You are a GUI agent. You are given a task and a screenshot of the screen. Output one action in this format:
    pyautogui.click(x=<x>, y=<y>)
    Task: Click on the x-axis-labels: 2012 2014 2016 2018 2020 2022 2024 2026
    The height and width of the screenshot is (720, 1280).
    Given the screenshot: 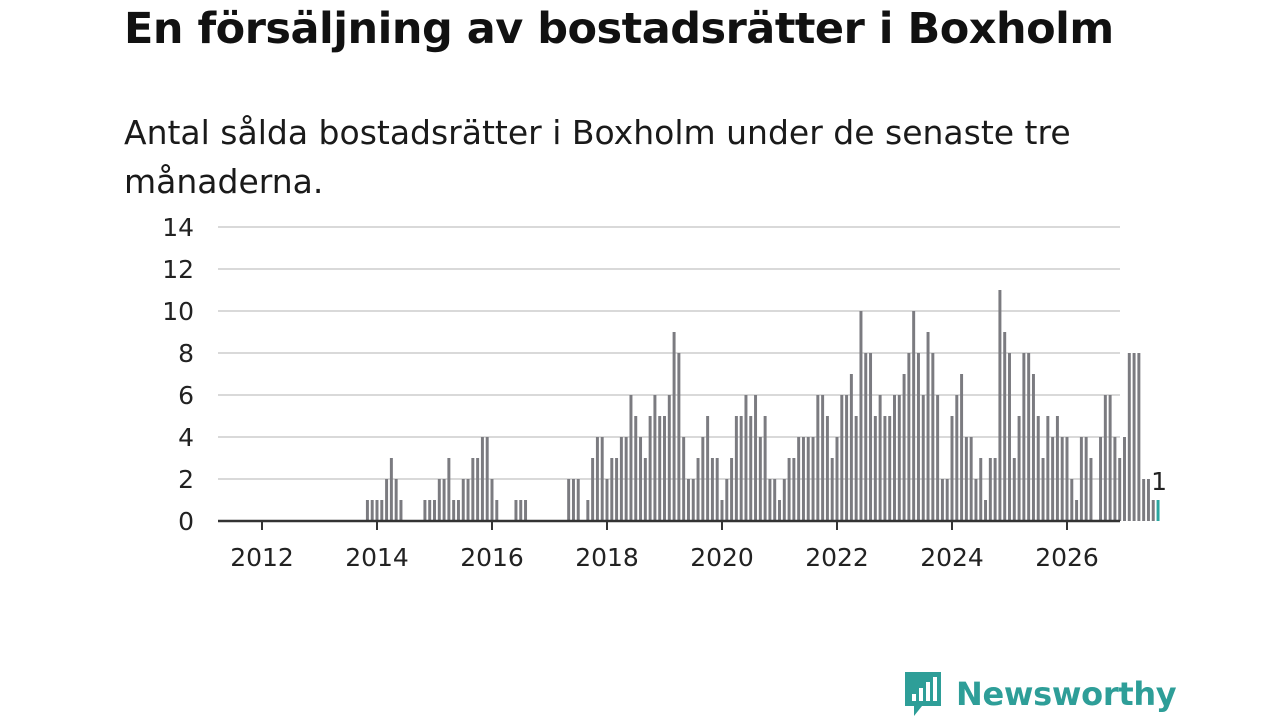 What is the action you would take?
    pyautogui.click(x=664, y=557)
    